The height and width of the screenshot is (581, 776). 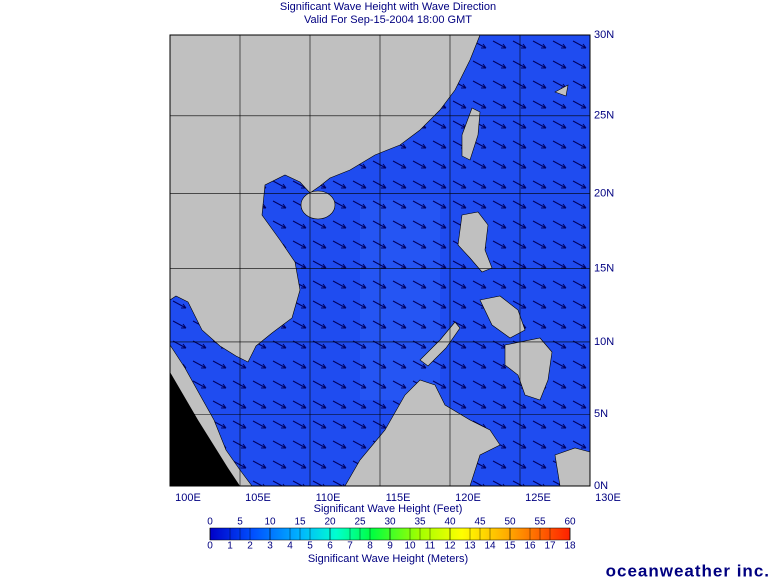 What do you see at coordinates (388, 20) in the screenshot?
I see `subtitle: Valid For Sep-15-2004 18:00 GMT` at bounding box center [388, 20].